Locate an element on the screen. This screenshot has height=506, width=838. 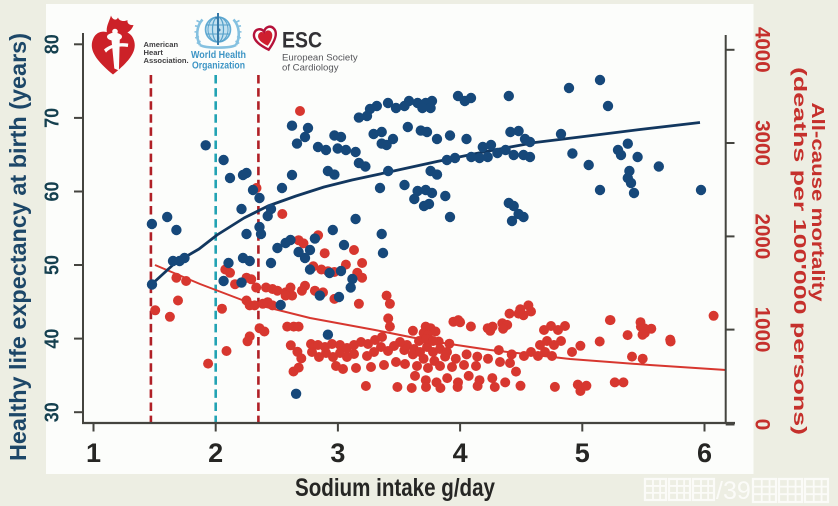
svg-text: 1 is located at coordinates (93, 453).